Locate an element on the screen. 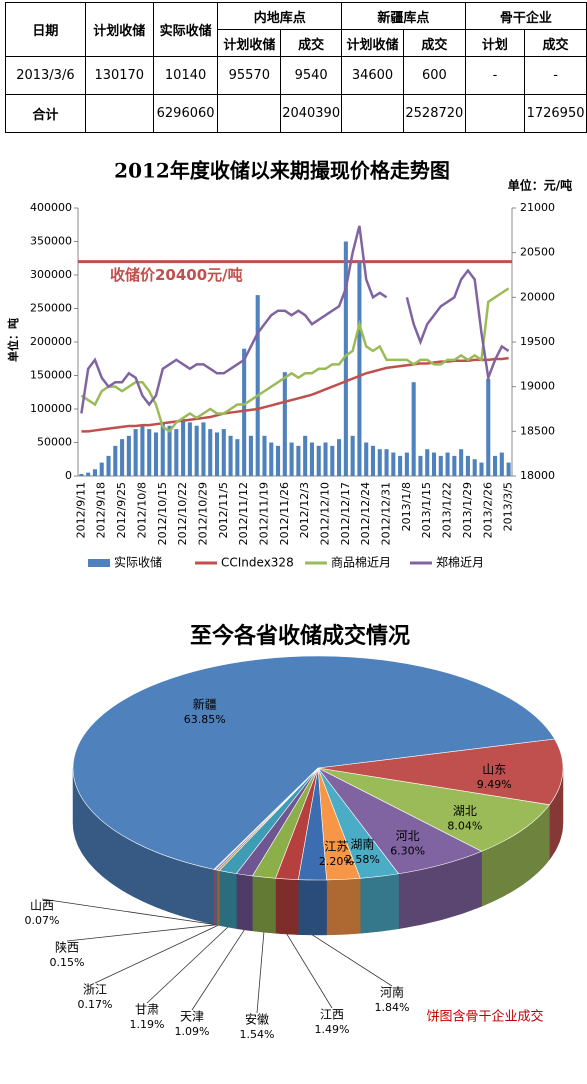 The width and height of the screenshot is (587, 1084). table-cell: 95570 is located at coordinates (249, 75).